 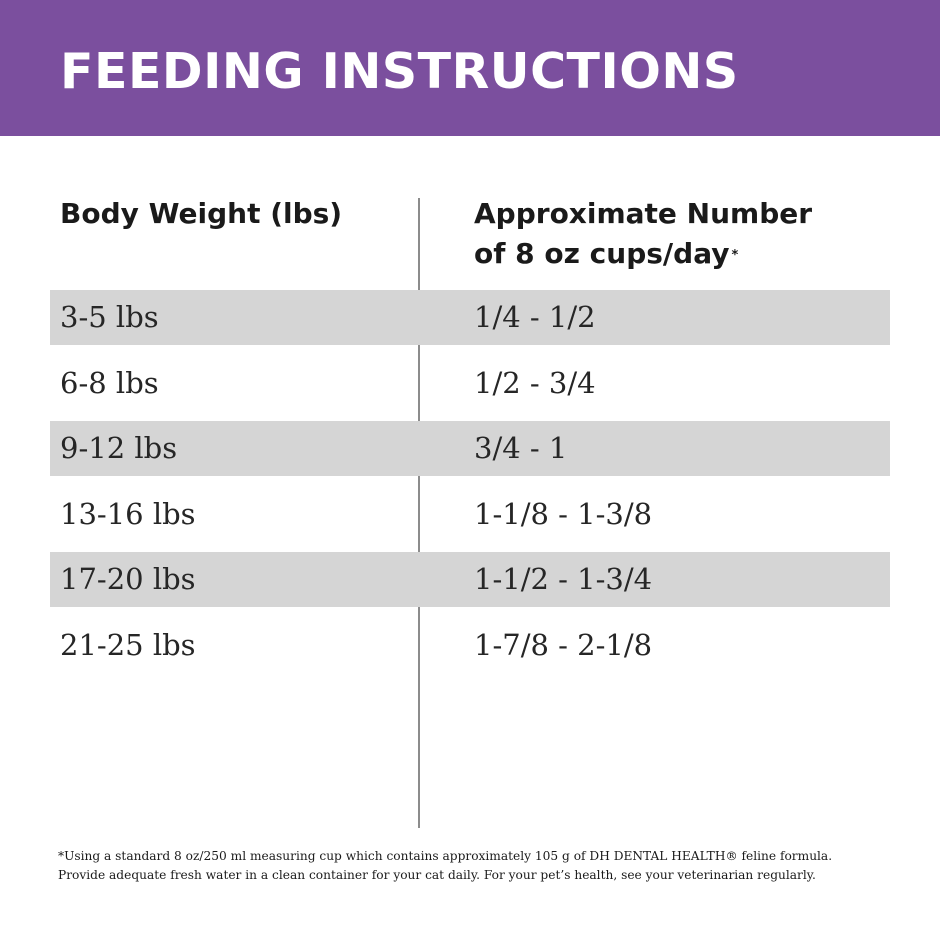 What do you see at coordinates (602, 253) in the screenshot?
I see `cups-column-header-line2-text: of 8 oz cups/day` at bounding box center [602, 253].